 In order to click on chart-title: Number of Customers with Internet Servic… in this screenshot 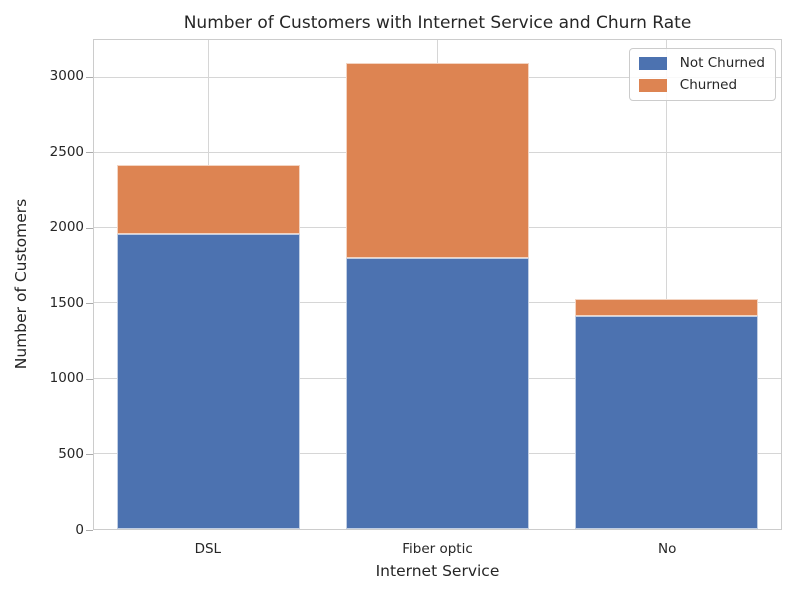, I will do `click(437, 23)`.